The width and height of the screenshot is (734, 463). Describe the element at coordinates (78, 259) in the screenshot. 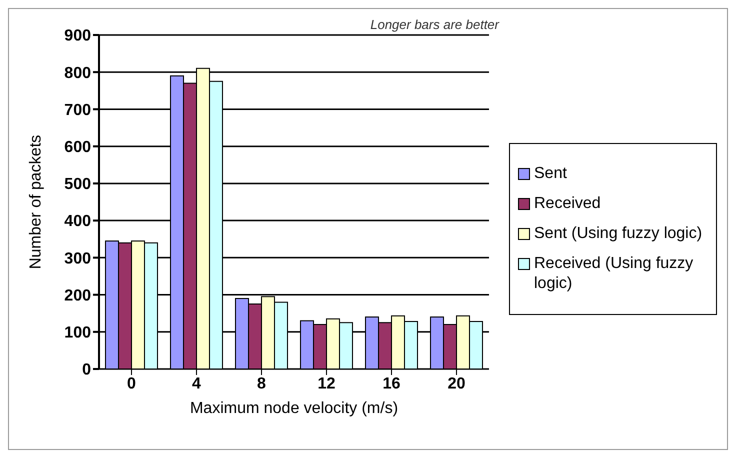

I see `y-tick-label: 300` at that location.